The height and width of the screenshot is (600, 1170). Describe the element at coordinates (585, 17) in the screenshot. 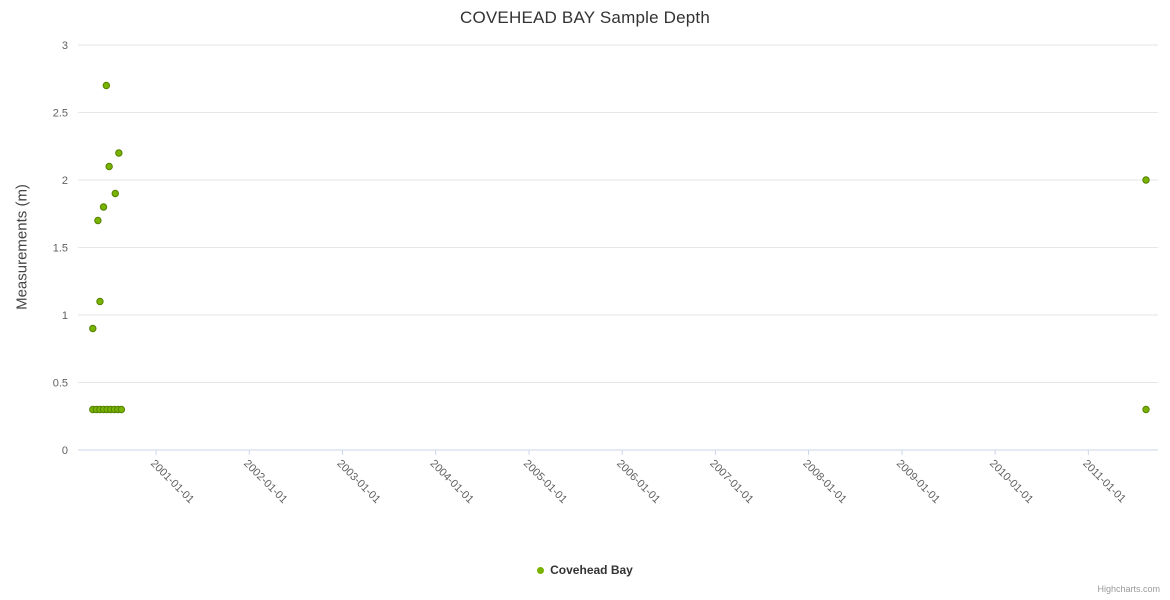

I see `chart-title: COVEHEAD BAY Sample Depth` at that location.